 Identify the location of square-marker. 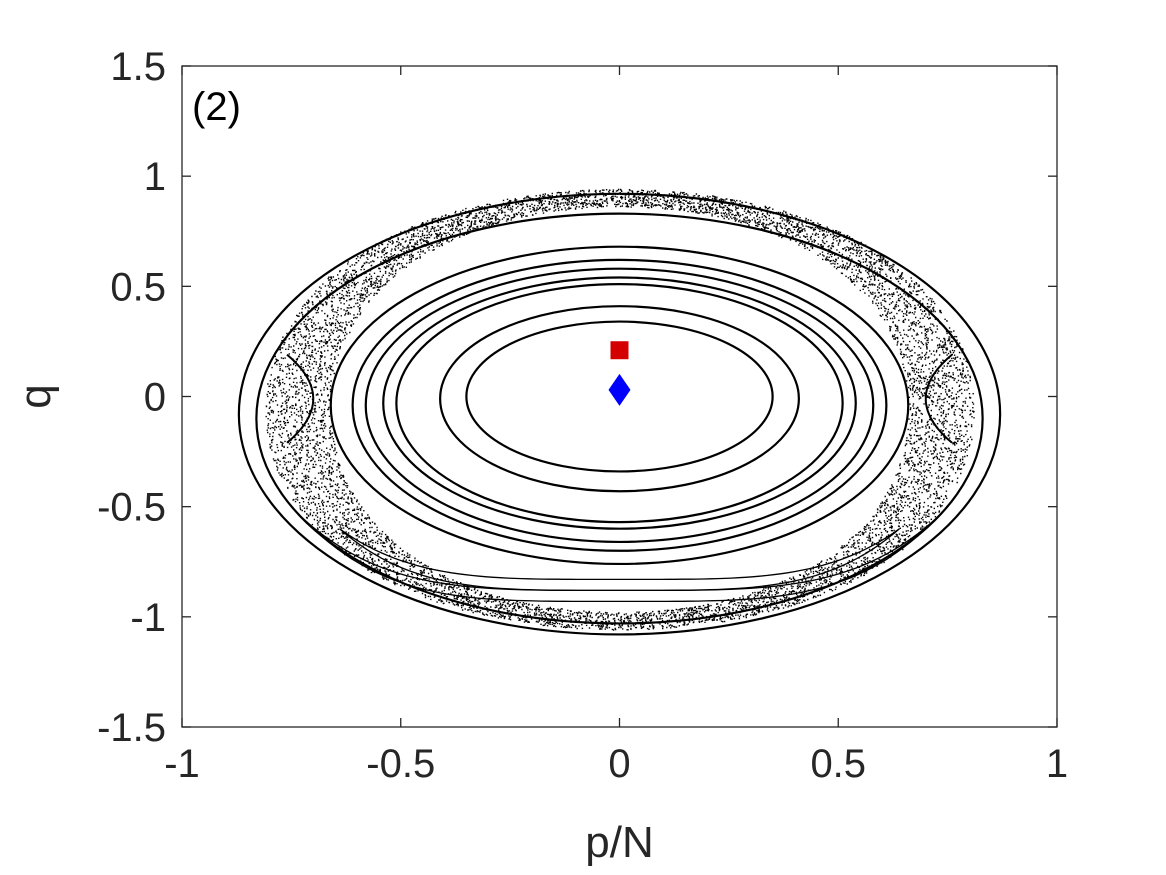
(619, 350).